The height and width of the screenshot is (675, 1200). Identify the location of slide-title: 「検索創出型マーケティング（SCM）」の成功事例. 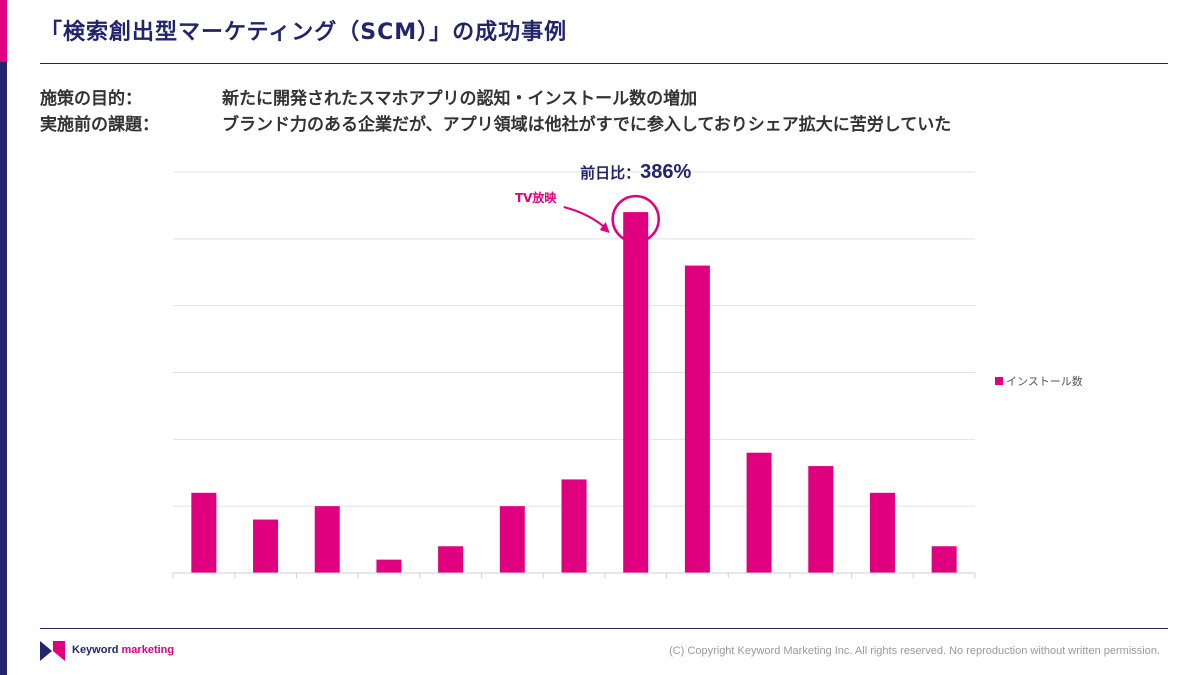
(304, 32).